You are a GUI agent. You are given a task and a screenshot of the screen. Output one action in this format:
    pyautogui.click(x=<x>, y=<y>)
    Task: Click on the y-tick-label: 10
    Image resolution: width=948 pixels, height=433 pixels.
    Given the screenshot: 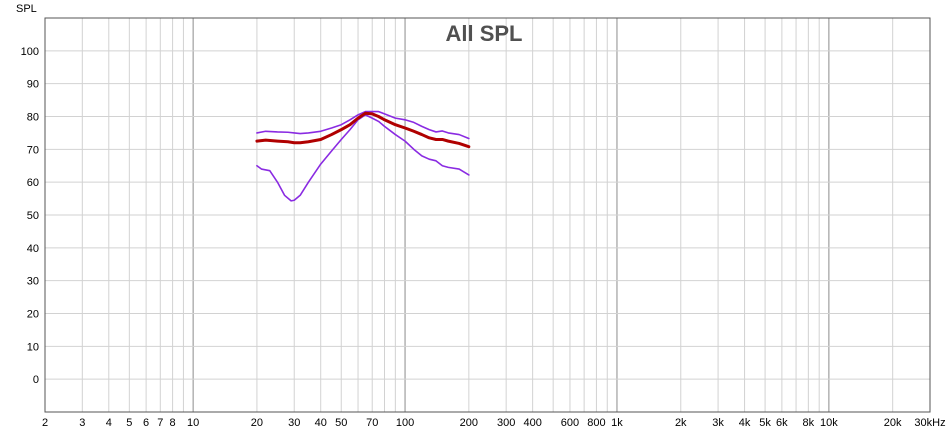 What is the action you would take?
    pyautogui.click(x=33, y=347)
    